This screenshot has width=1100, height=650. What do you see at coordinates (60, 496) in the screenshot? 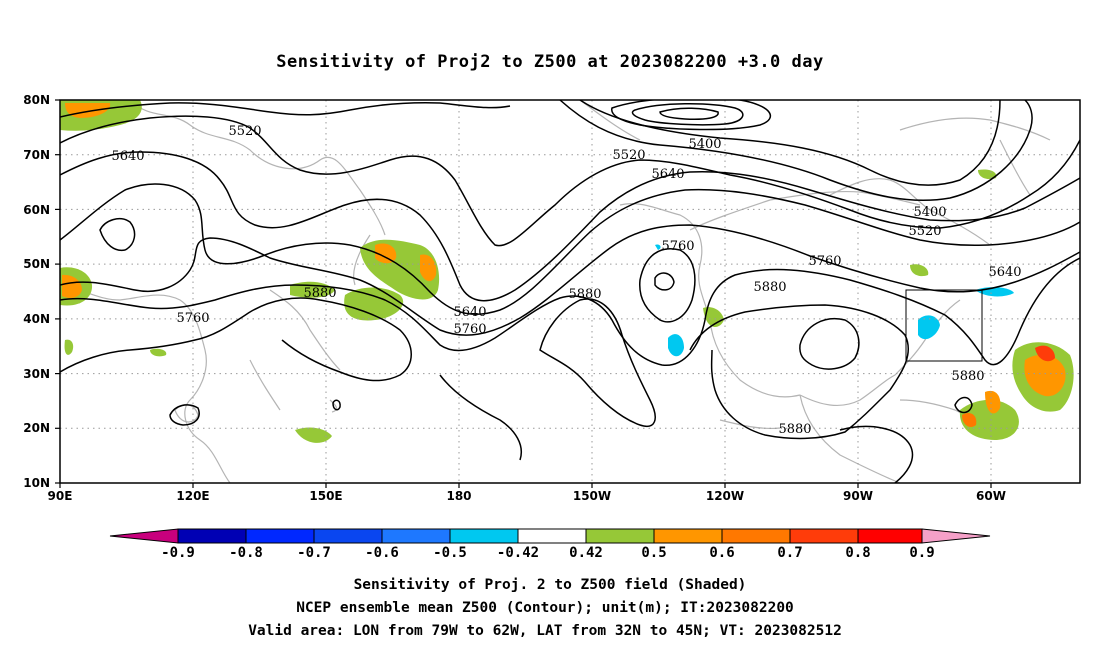
I see `lon-tick-label: 90E` at bounding box center [60, 496].